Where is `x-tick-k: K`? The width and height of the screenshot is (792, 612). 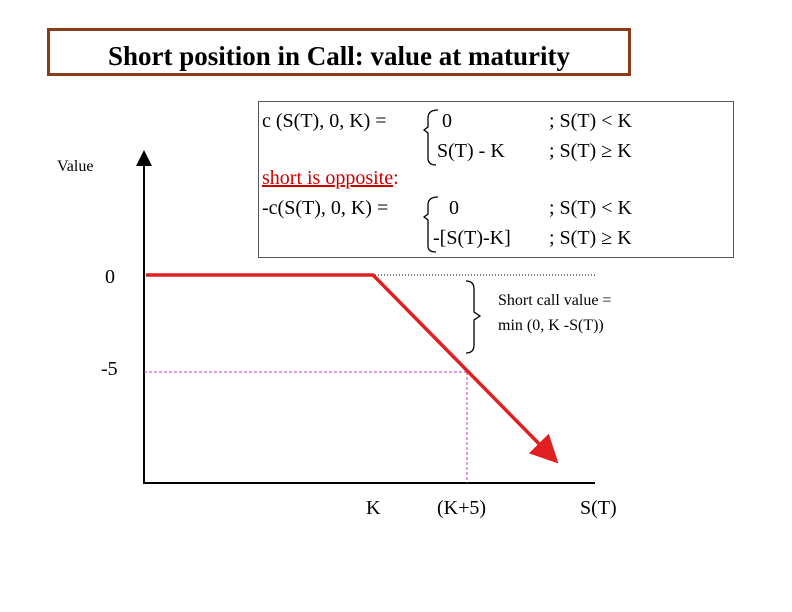
x-tick-k: K is located at coordinates (373, 508).